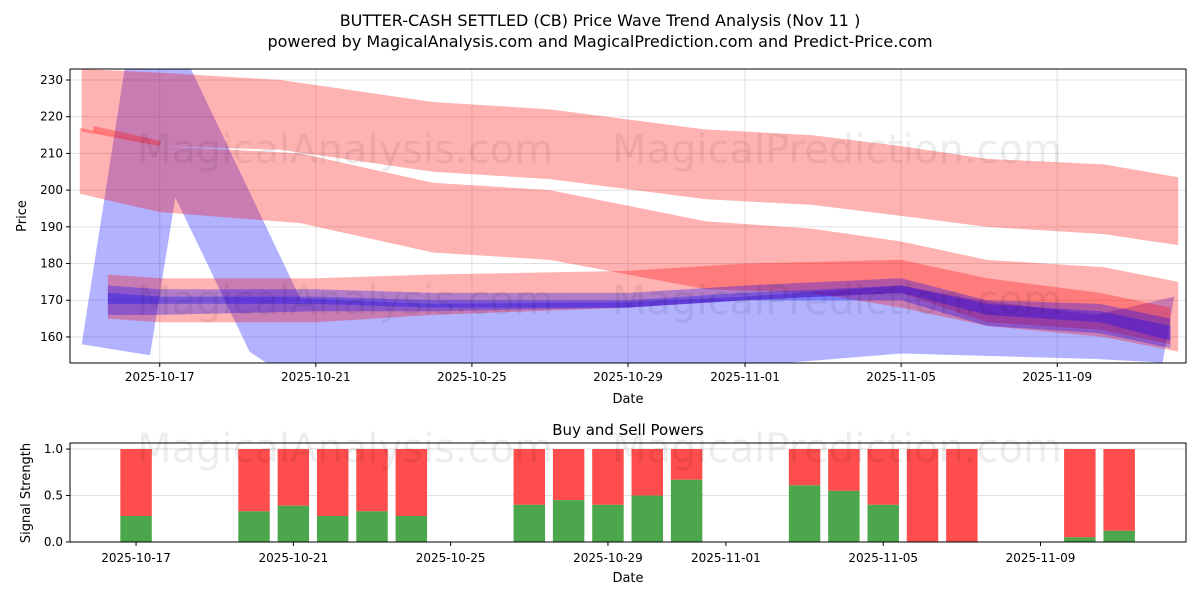 This screenshot has width=1200, height=604. I want to click on bottom-y-tick-label: 0.0, so click(53, 542).